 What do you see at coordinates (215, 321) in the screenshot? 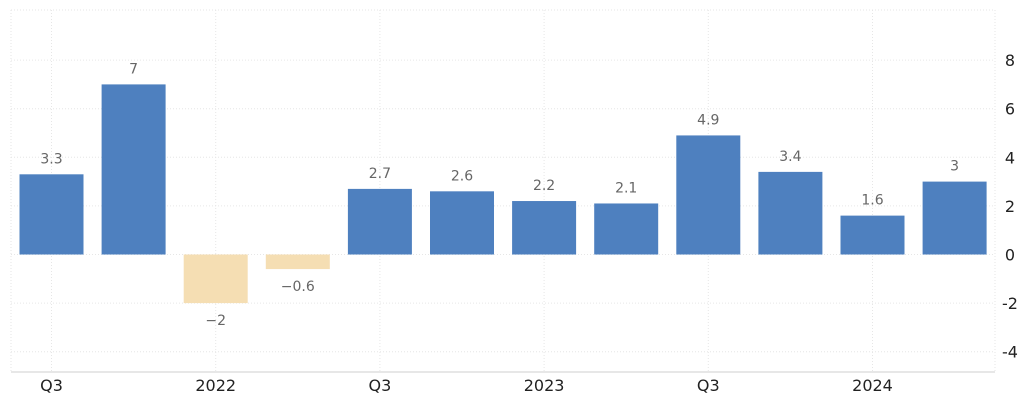
I see `bar-value-label: −2` at bounding box center [215, 321].